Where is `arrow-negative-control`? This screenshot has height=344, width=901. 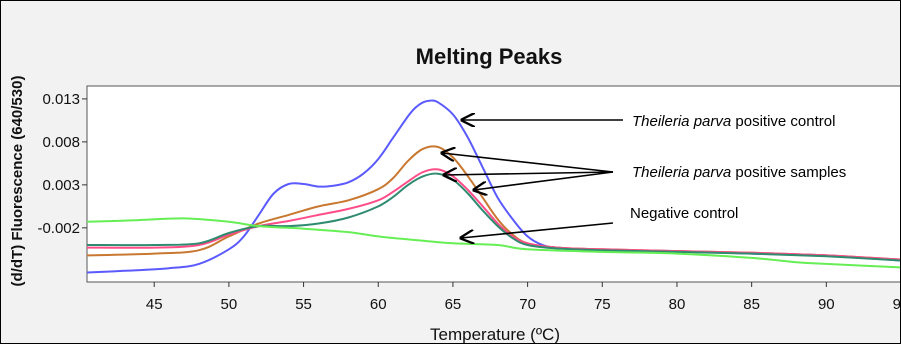
arrow-negative-control is located at coordinates (537, 230).